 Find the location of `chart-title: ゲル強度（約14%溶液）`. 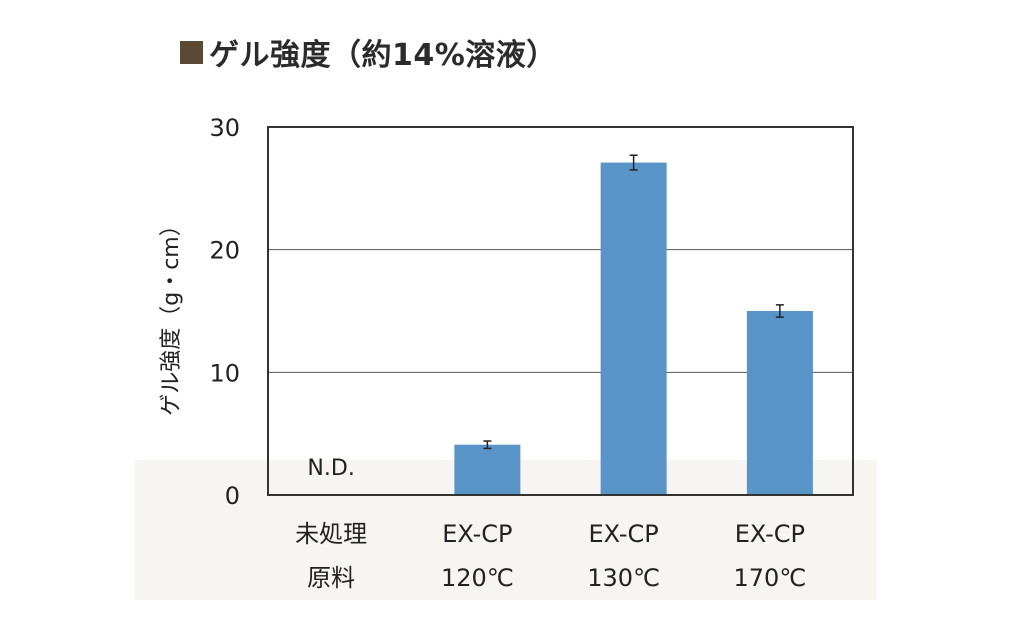

chart-title: ゲル強度（約14%溶液） is located at coordinates (368, 52).